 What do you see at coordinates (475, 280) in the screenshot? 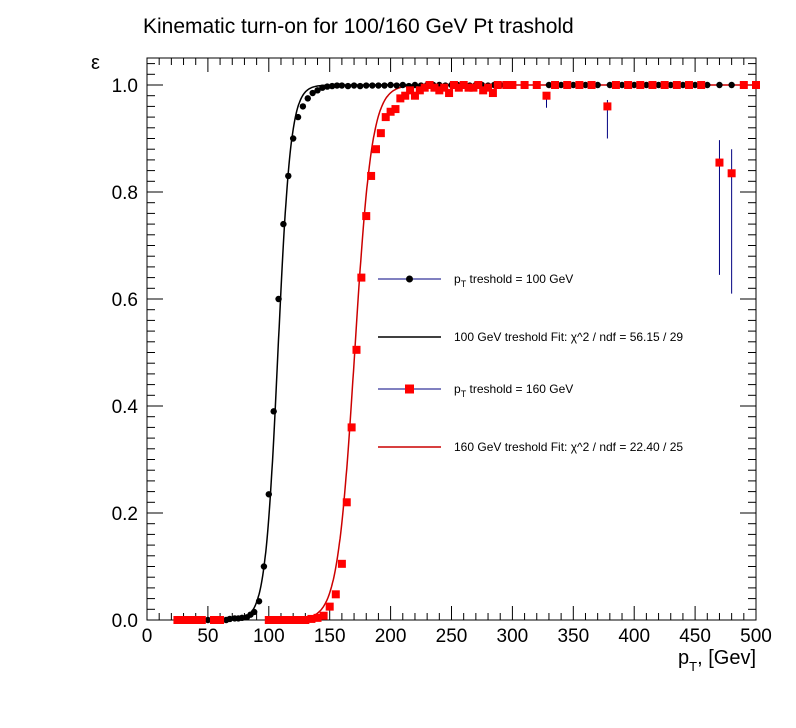
I see `legend-entry: pT treshold = 100 GeV` at bounding box center [475, 280].